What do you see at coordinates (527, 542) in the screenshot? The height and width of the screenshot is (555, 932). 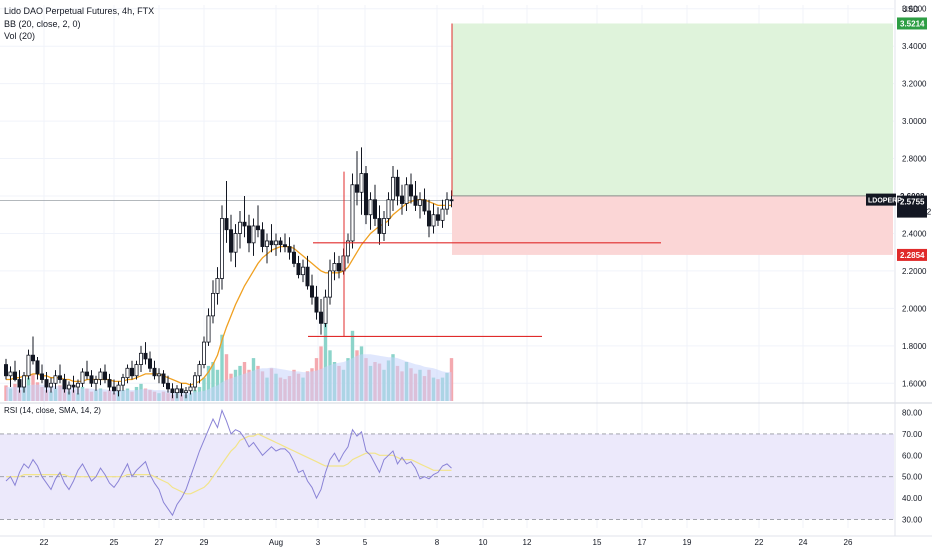 I see `time-tick-label: 12` at bounding box center [527, 542].